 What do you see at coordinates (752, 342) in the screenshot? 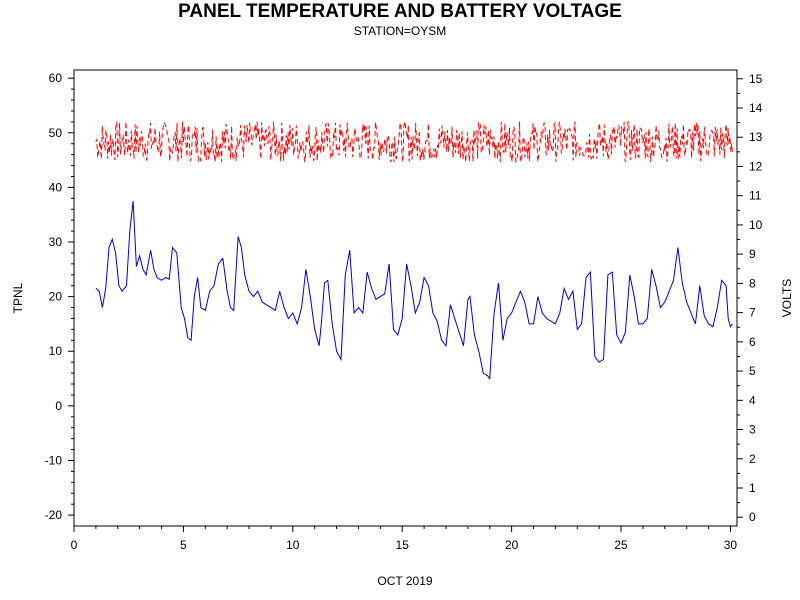
I see `y-right-tick-label: 6` at bounding box center [752, 342].